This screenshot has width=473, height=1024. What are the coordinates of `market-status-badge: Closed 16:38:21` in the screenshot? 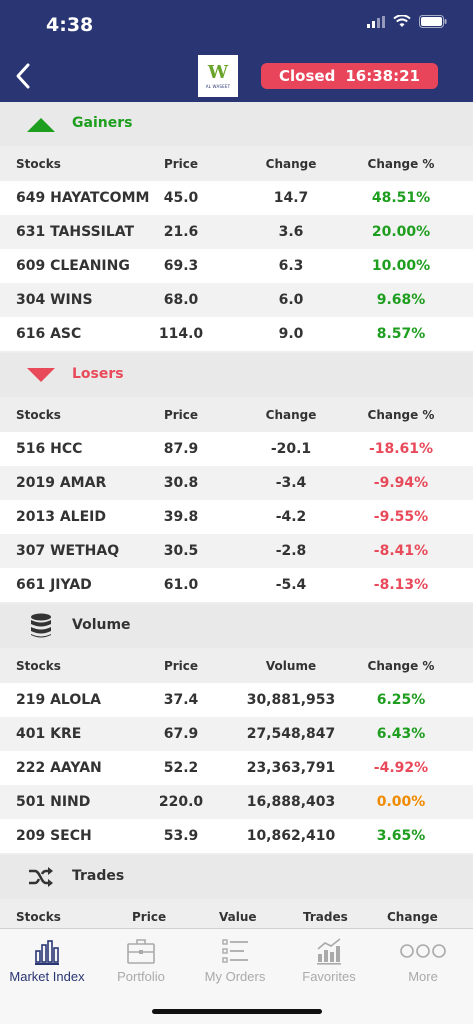 It's located at (349, 76).